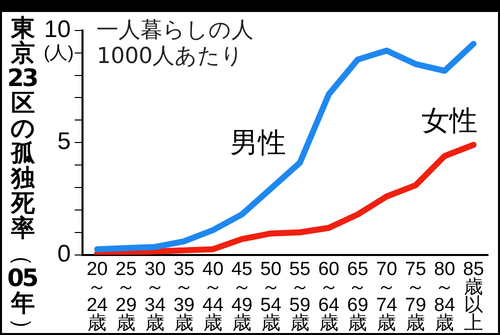 Image resolution: width=500 pixels, height=335 pixels. Describe the element at coordinates (299, 296) in the screenshot. I see `x-tick-label: 55～59歳` at that location.